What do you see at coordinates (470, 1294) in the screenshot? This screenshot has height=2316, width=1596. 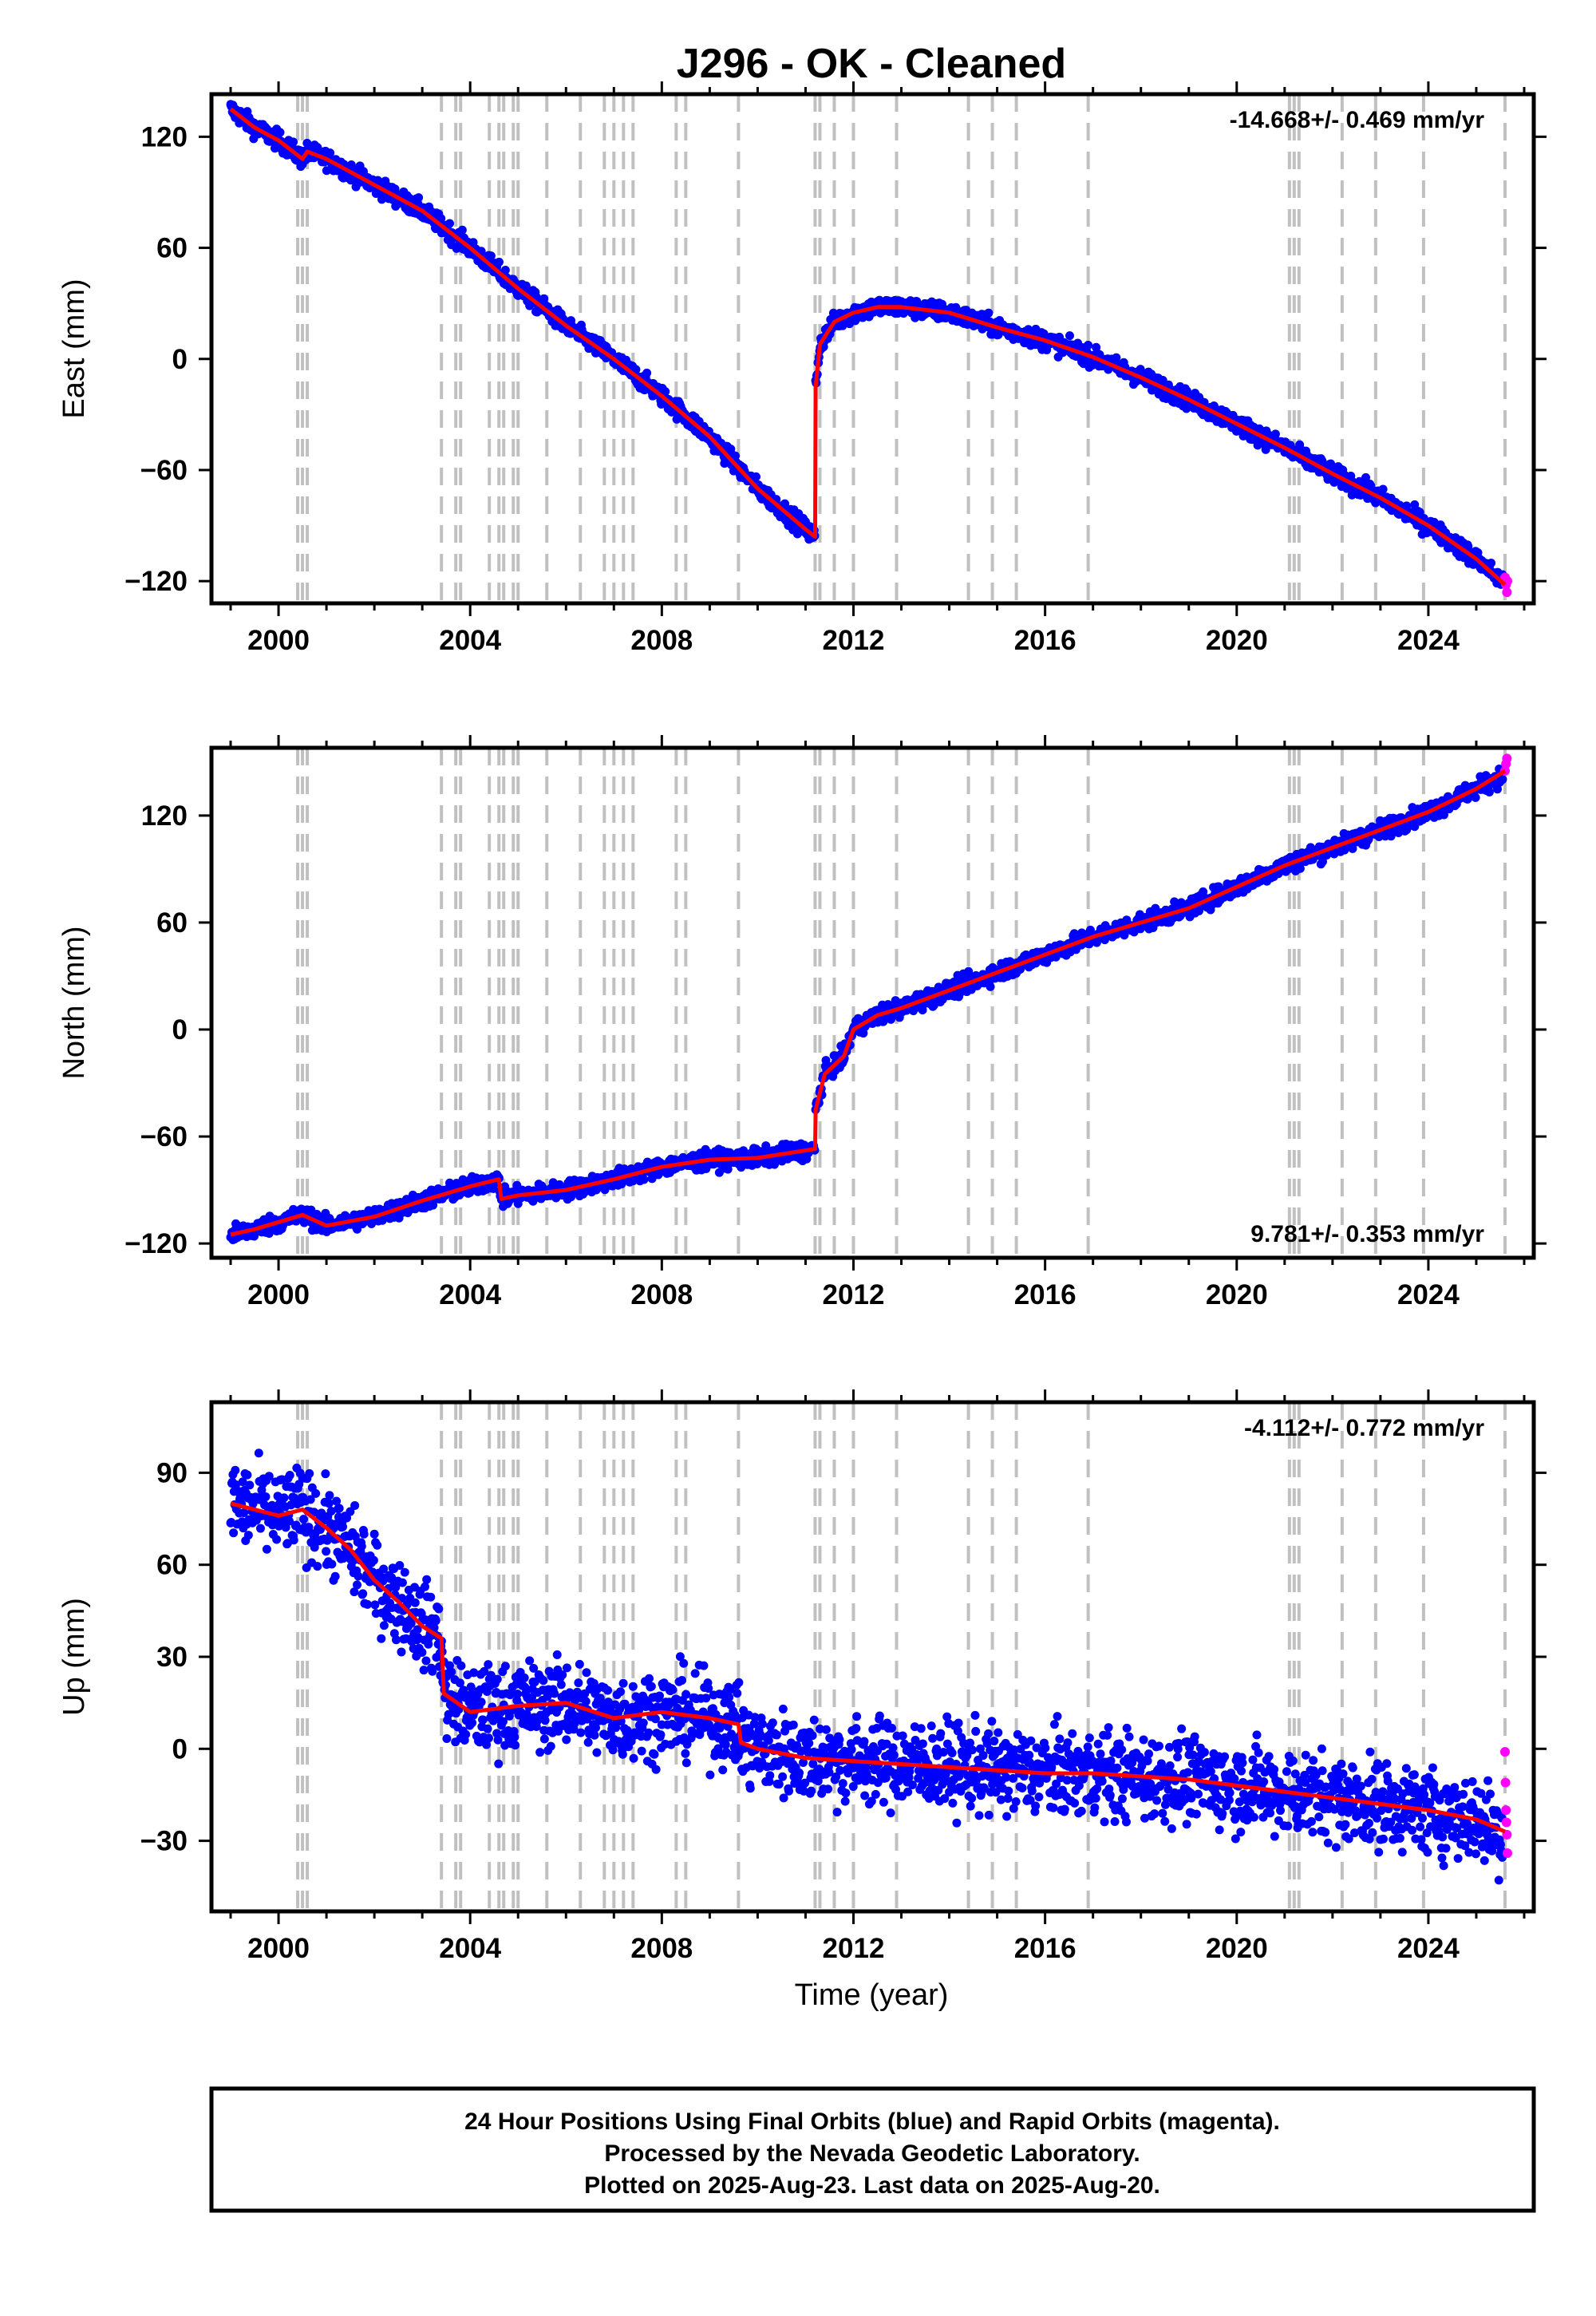 I see `north-x-tick-label: 2004` at bounding box center [470, 1294].